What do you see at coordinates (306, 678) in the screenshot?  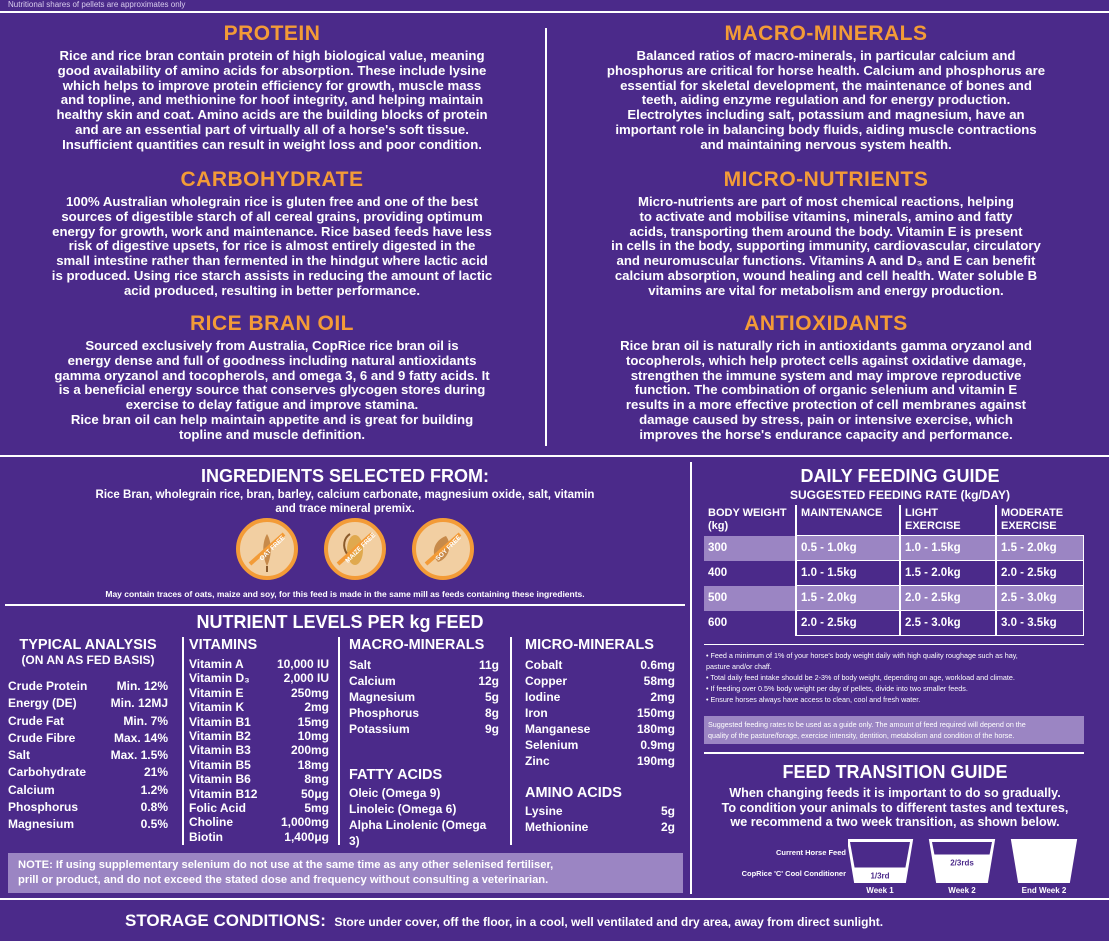 I see `nutrient-value: 2,000 IU` at bounding box center [306, 678].